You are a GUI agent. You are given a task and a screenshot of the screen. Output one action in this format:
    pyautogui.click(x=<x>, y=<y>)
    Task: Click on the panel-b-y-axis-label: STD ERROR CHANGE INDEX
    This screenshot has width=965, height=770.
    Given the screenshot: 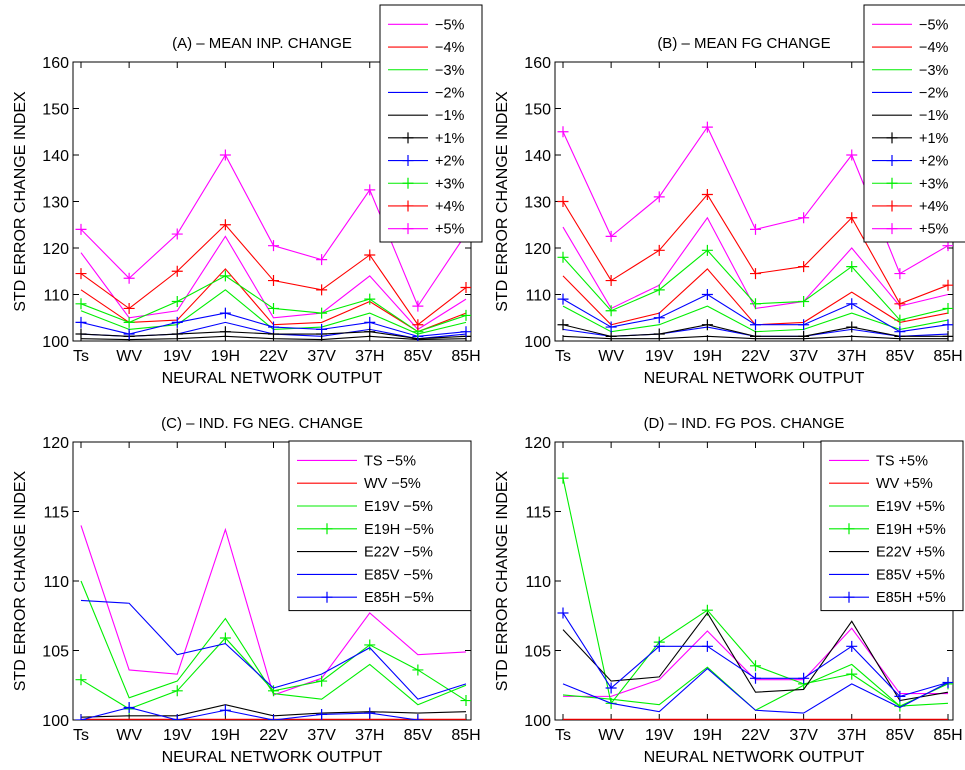 What is the action you would take?
    pyautogui.click(x=502, y=201)
    